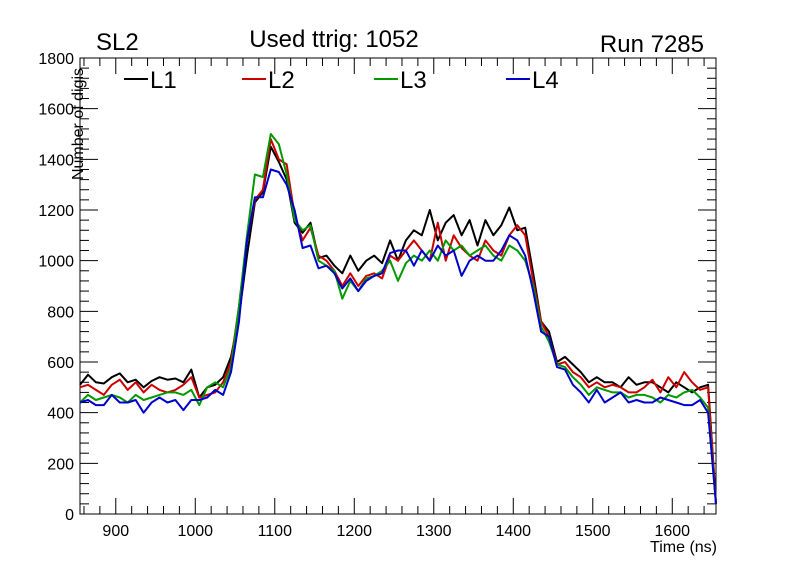 This screenshot has height=572, width=796. Describe the element at coordinates (672, 531) in the screenshot. I see `x-tick-label: 1600` at that location.